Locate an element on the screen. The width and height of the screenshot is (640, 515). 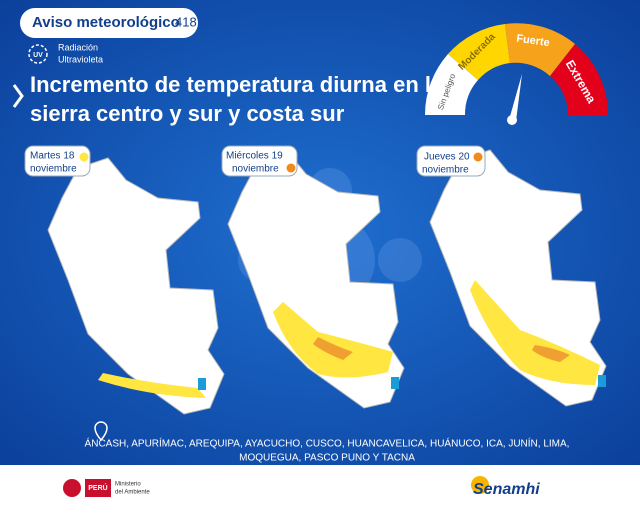
title: sierra centro y sur y costa sur is located at coordinates (187, 113).